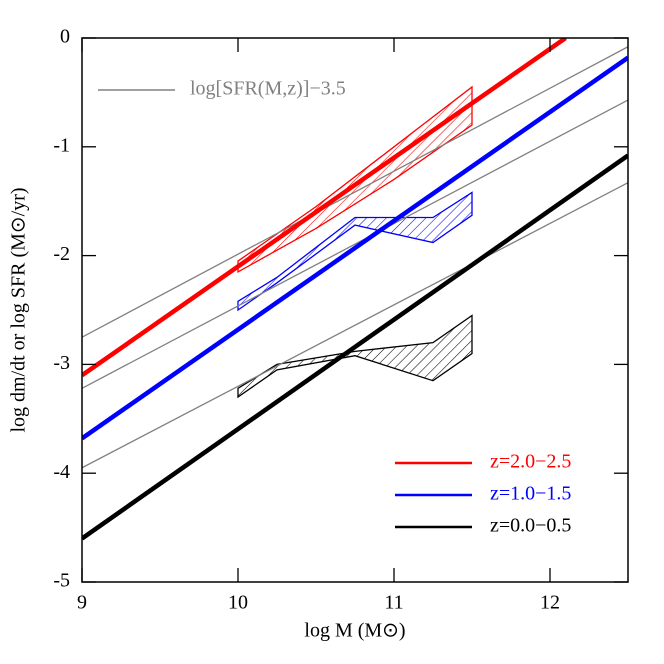 The width and height of the screenshot is (664, 664). I want to click on legend-label: z=0.0−0.5, so click(530, 526).